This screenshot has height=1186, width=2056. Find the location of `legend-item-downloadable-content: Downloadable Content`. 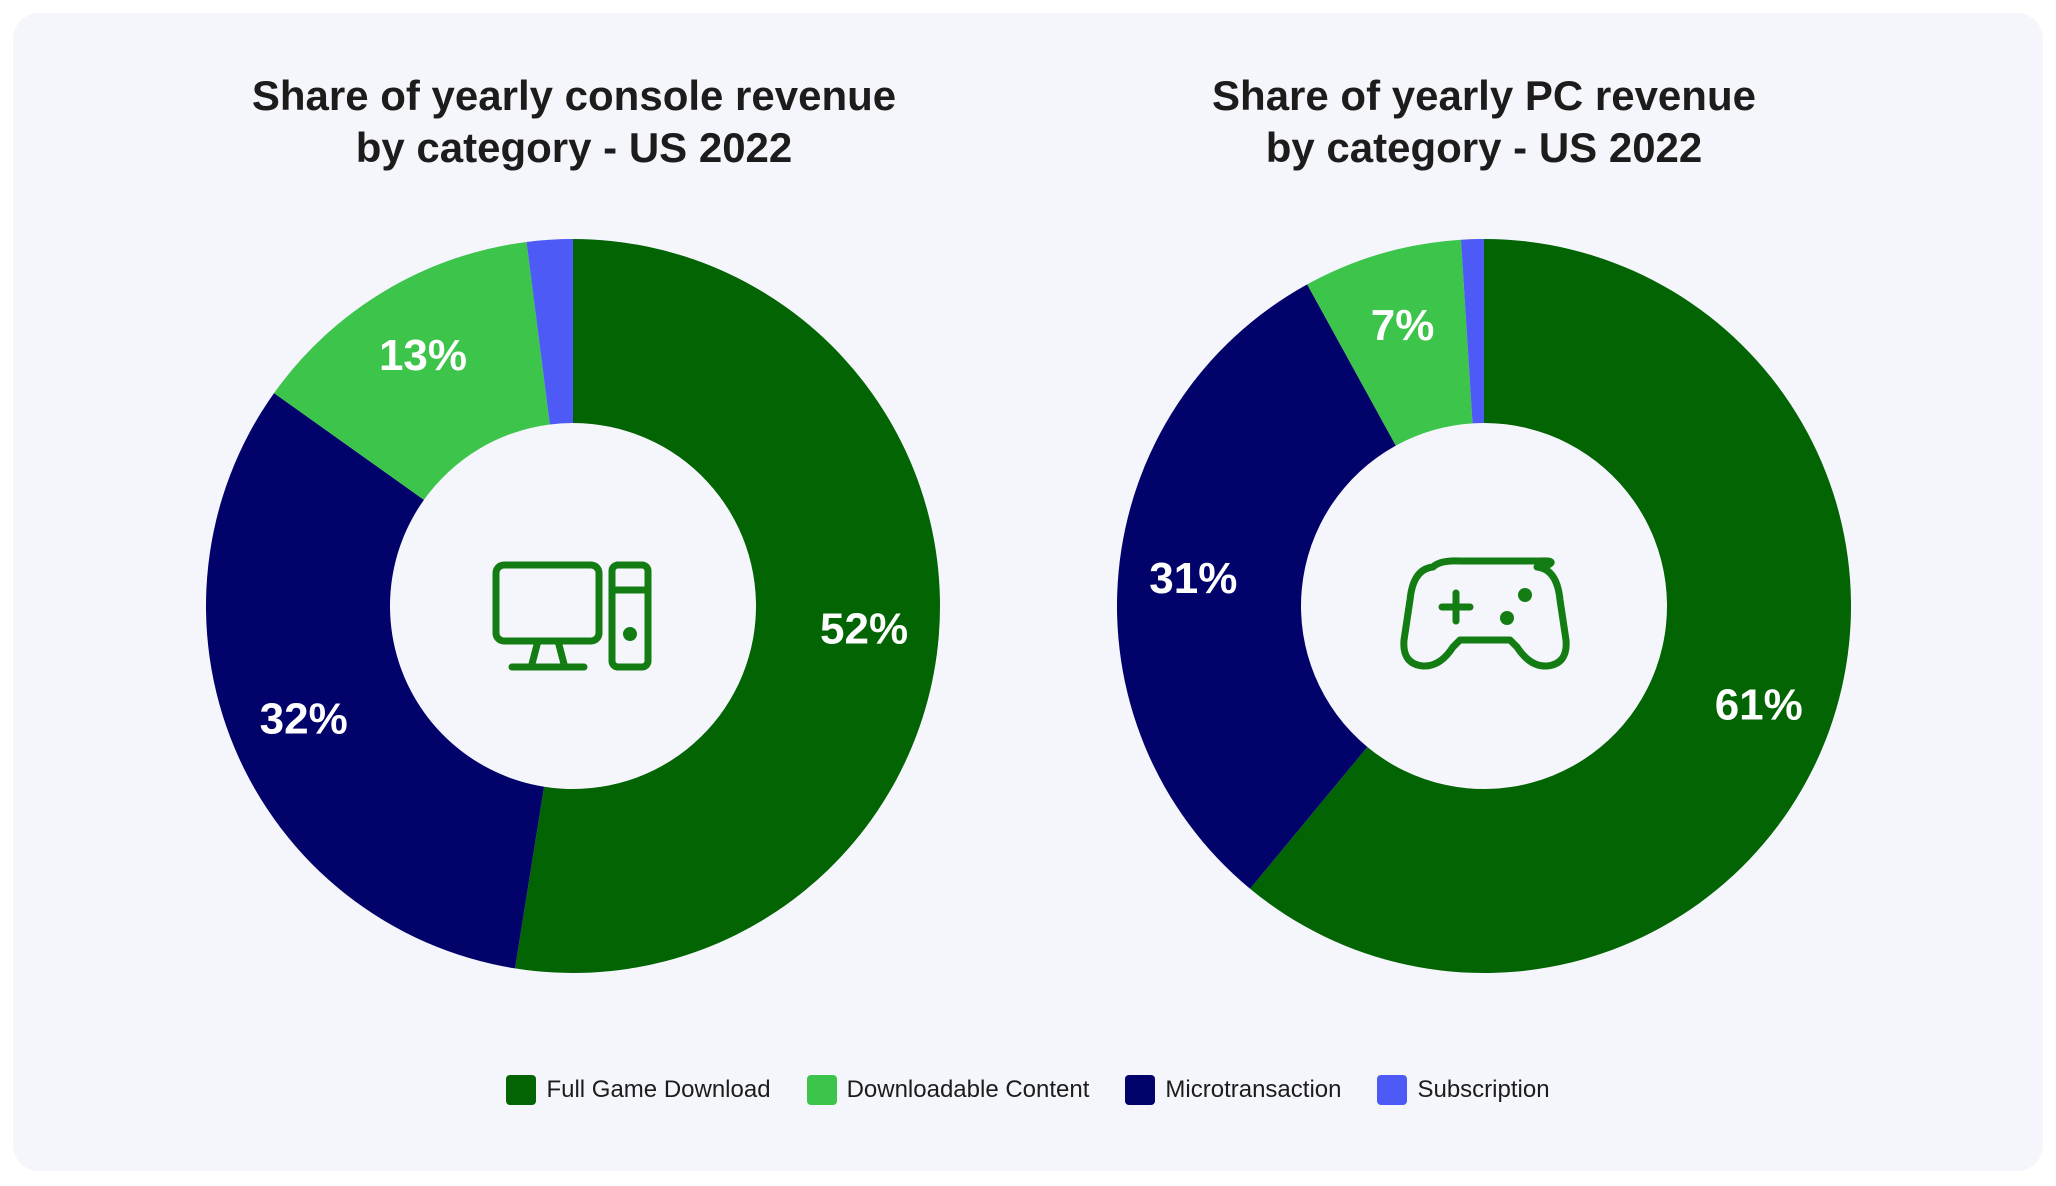

legend-item-downloadable-content: Downloadable Content is located at coordinates (948, 1090).